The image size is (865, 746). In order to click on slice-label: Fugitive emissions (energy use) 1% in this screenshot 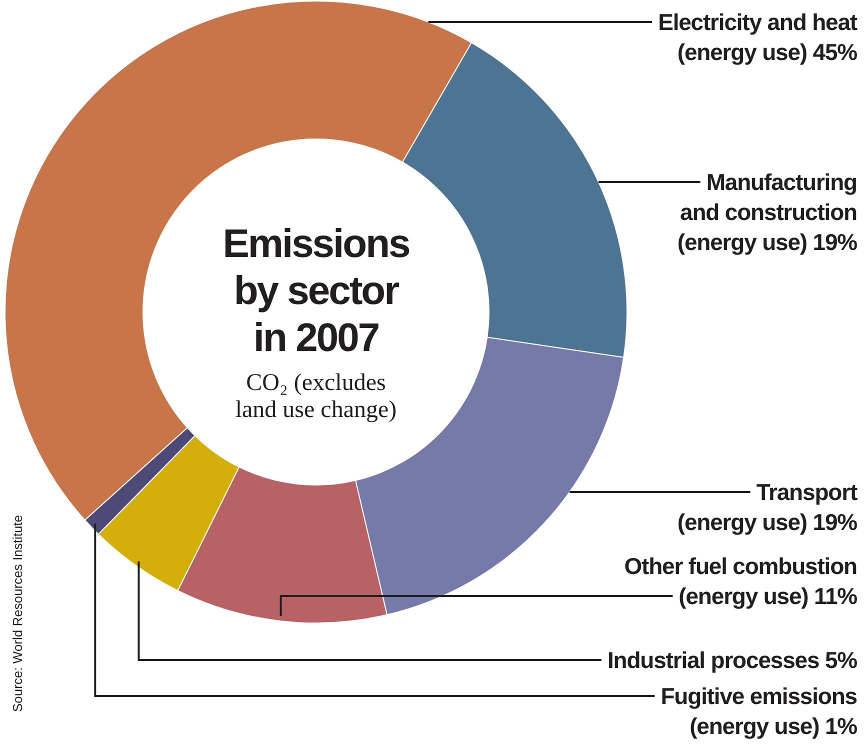, I will do `click(759, 711)`.